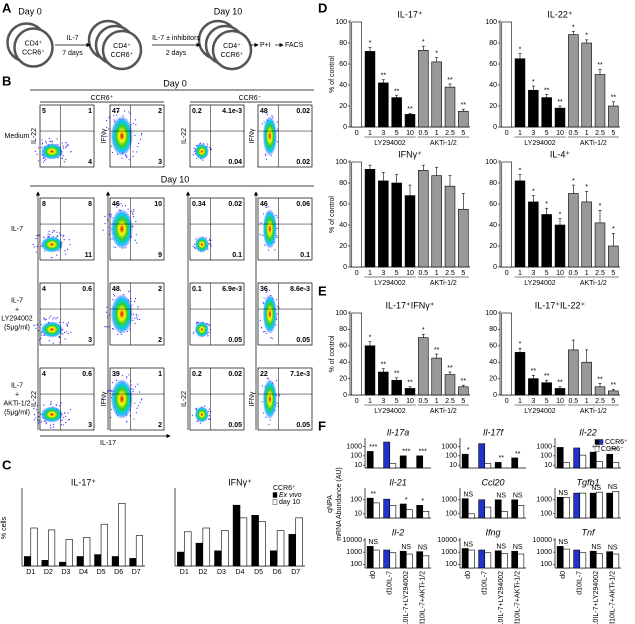  I want to click on x-tick-label: 0, so click(357, 133).